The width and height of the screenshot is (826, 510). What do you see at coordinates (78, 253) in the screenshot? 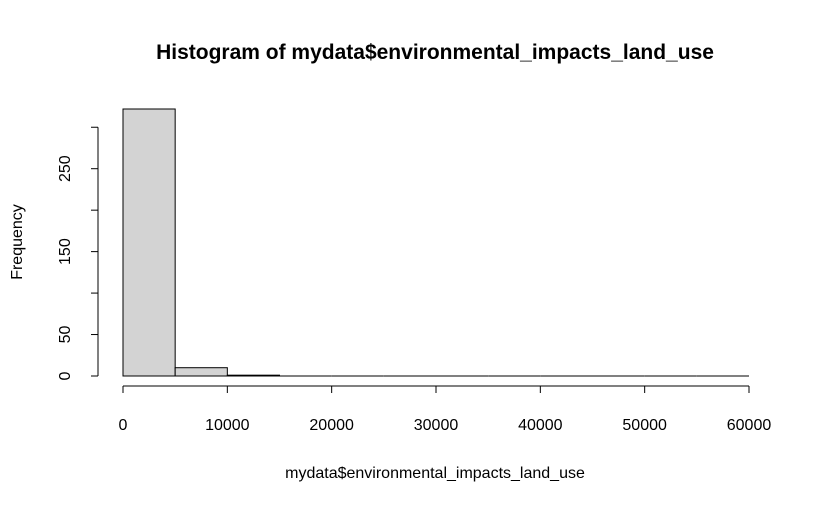
I see `y-axis: 0 50 150 250` at bounding box center [78, 253].